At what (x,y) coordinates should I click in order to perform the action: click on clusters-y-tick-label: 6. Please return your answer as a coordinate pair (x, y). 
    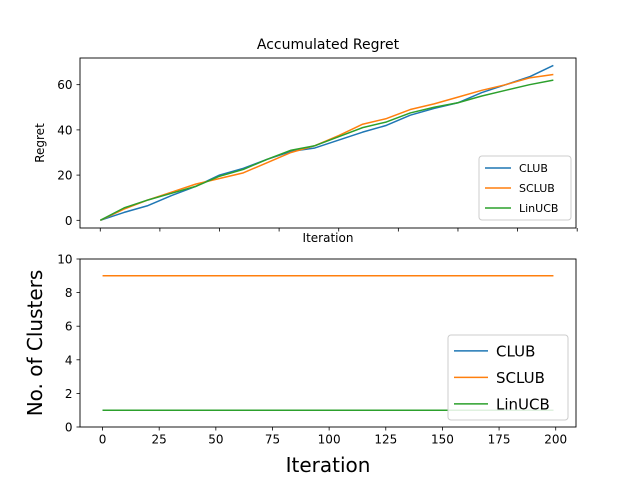
    Looking at the image, I should click on (69, 327).